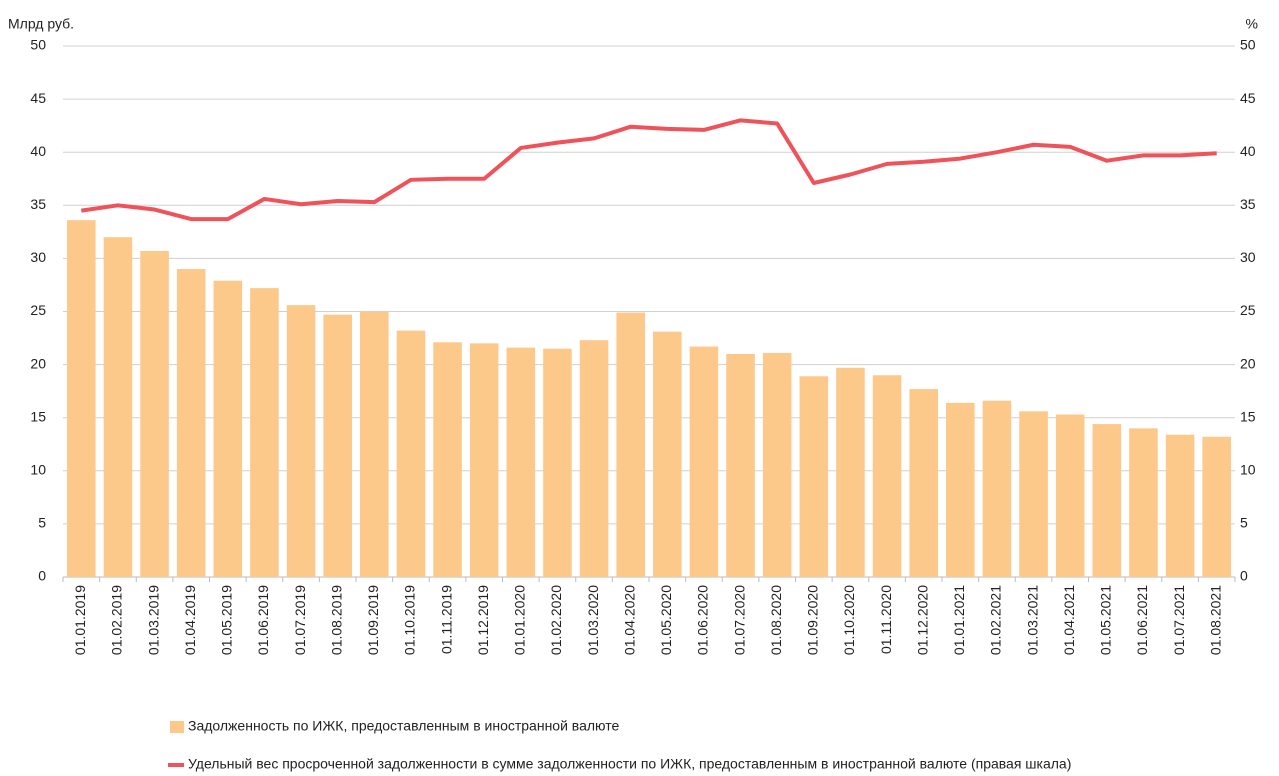  Describe the element at coordinates (190, 620) in the screenshot. I see `x-tick-label: 01.04.2019` at that location.